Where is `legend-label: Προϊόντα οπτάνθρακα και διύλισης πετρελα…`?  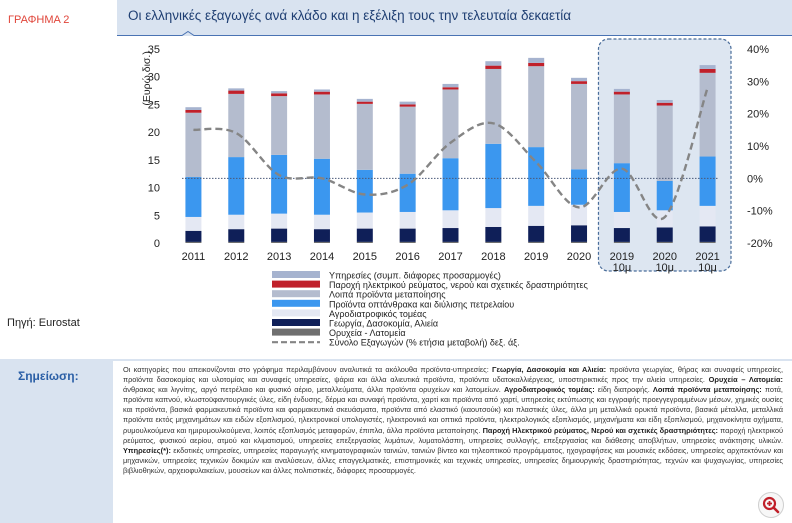
legend-label: Προϊόντα οπτάνθρακα και διύλισης πετρελα… is located at coordinates (421, 304).